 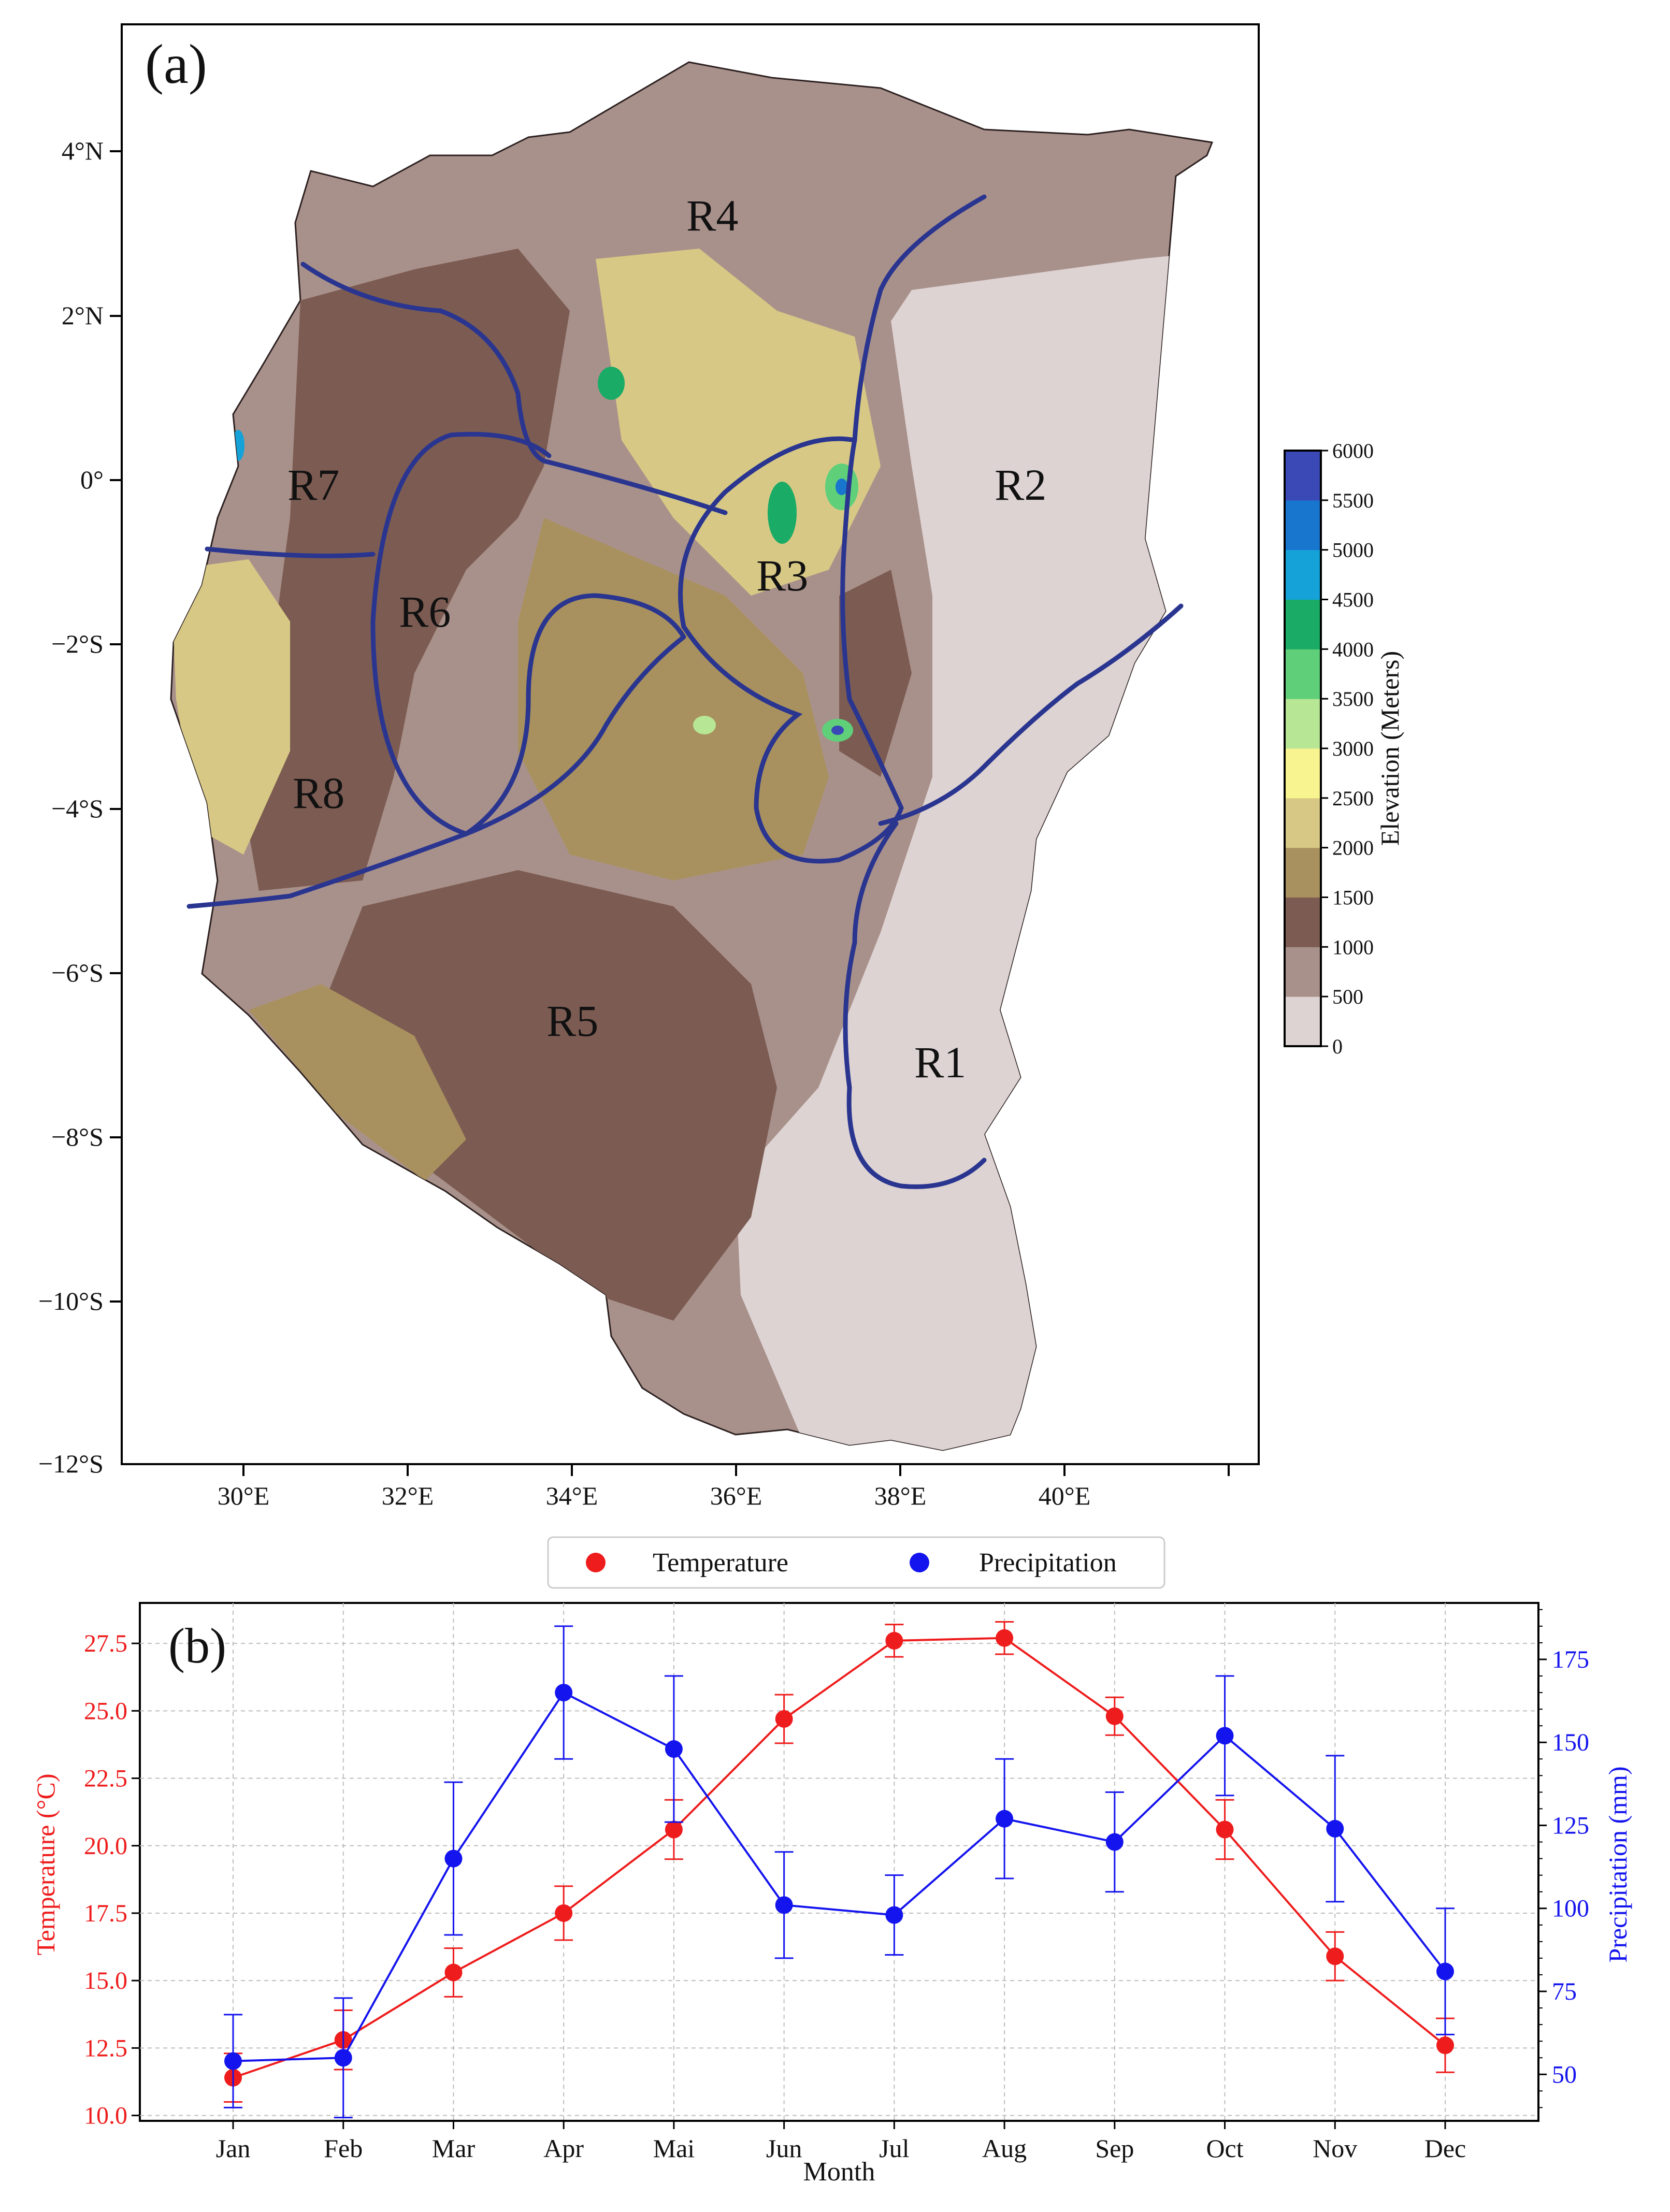 I want to click on region-label-r3: R3, so click(x=782, y=575).